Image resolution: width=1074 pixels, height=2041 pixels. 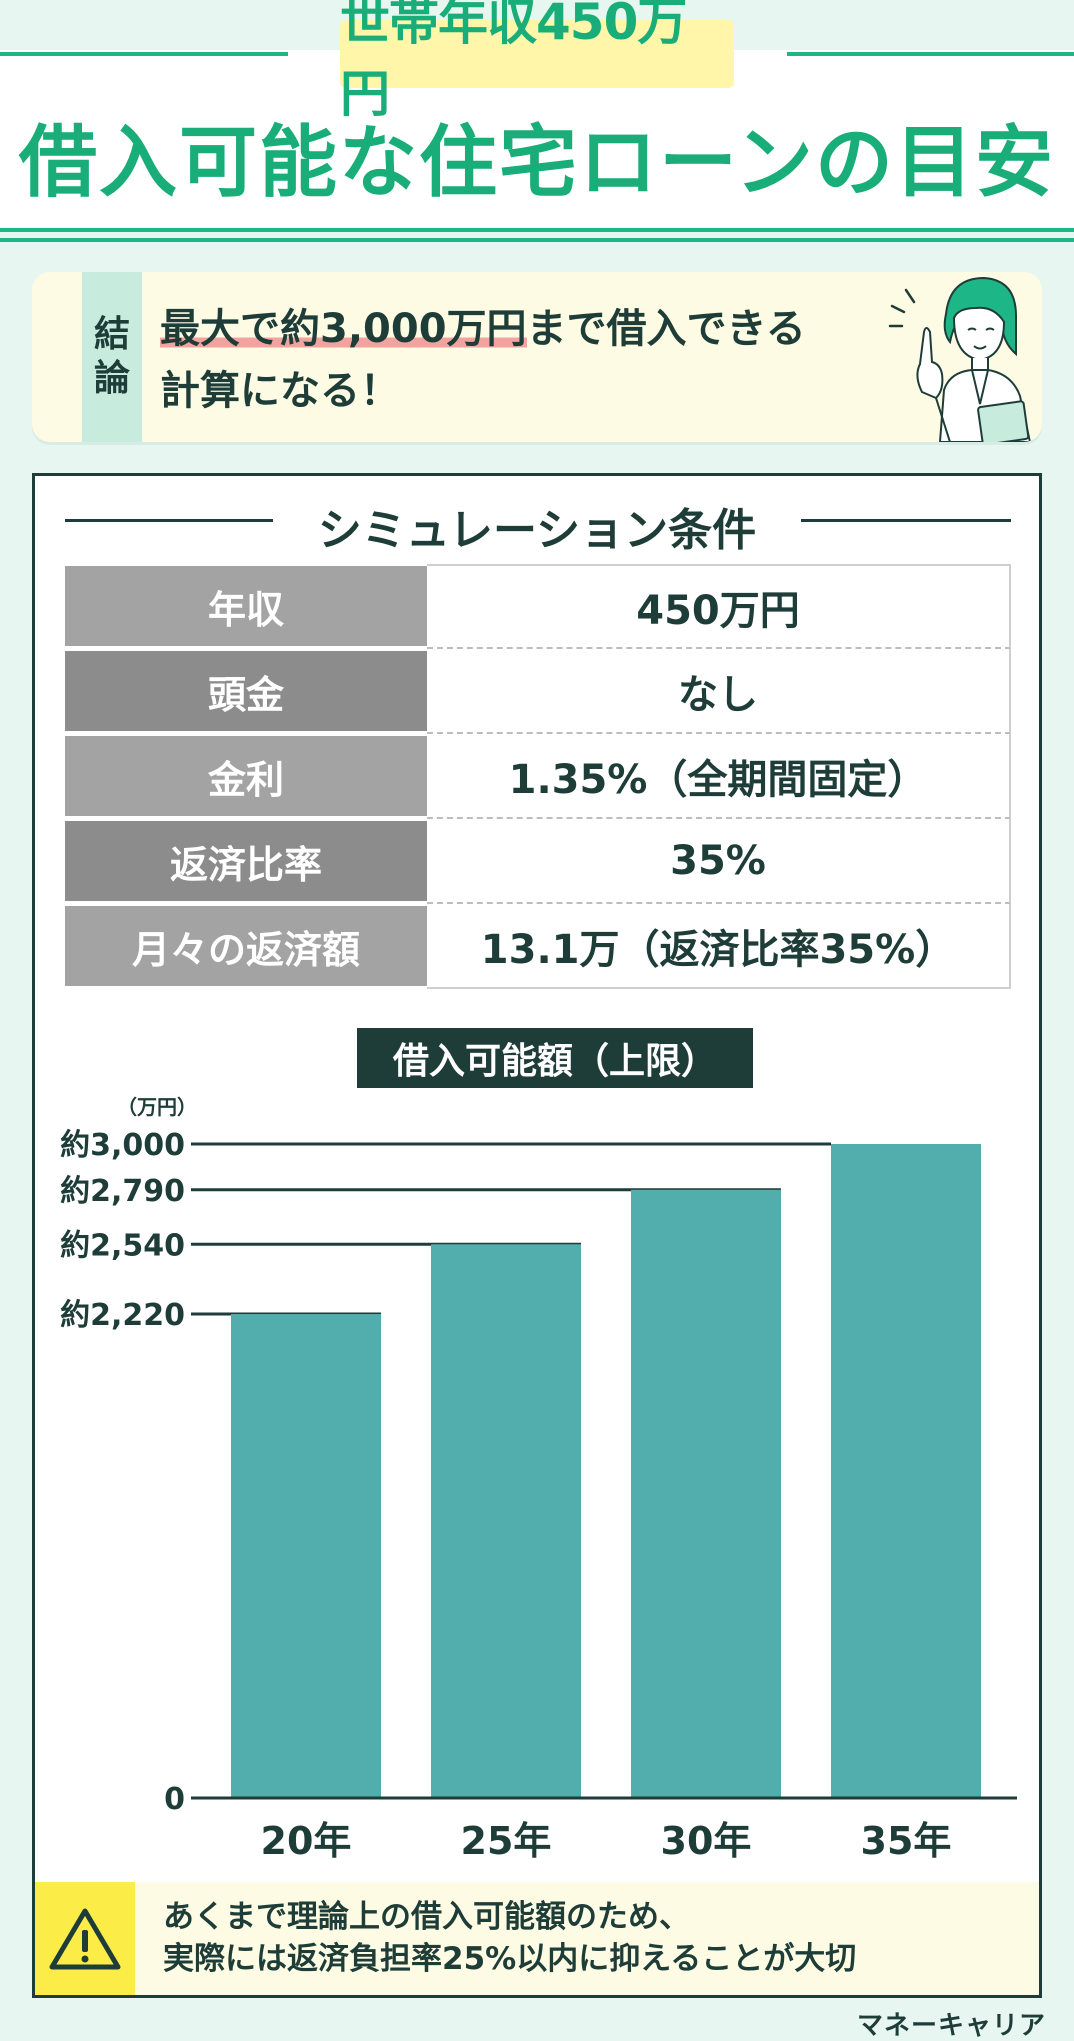 I want to click on table-row: 金利 1.35%（全期間固定）, so click(x=538, y=776).